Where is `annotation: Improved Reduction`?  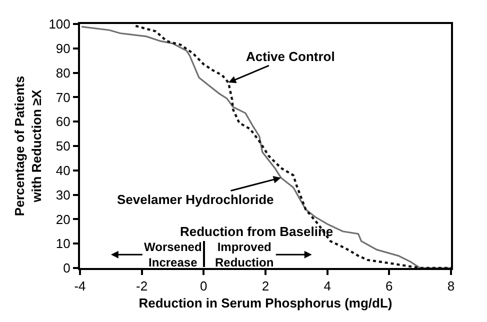 annotation: Improved Reduction is located at coordinates (244, 255).